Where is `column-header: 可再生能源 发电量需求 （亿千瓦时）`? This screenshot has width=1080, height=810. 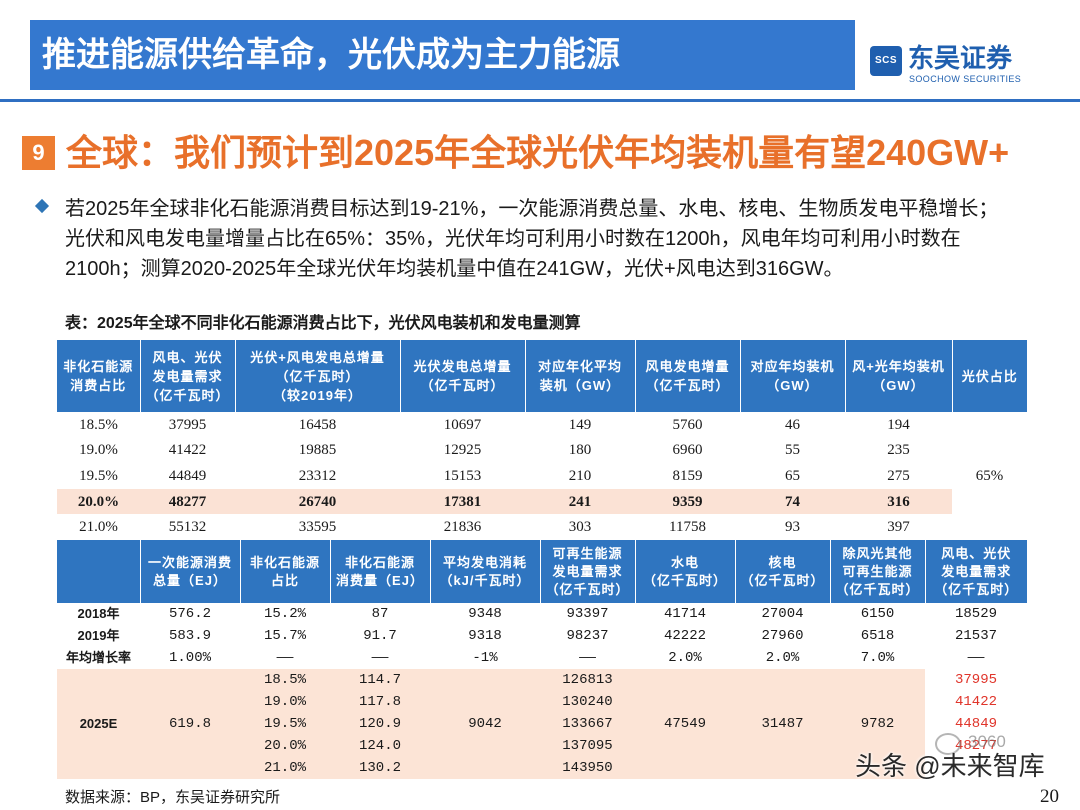
column-header: 可再生能源 发电量需求 （亿千瓦时） is located at coordinates (588, 571).